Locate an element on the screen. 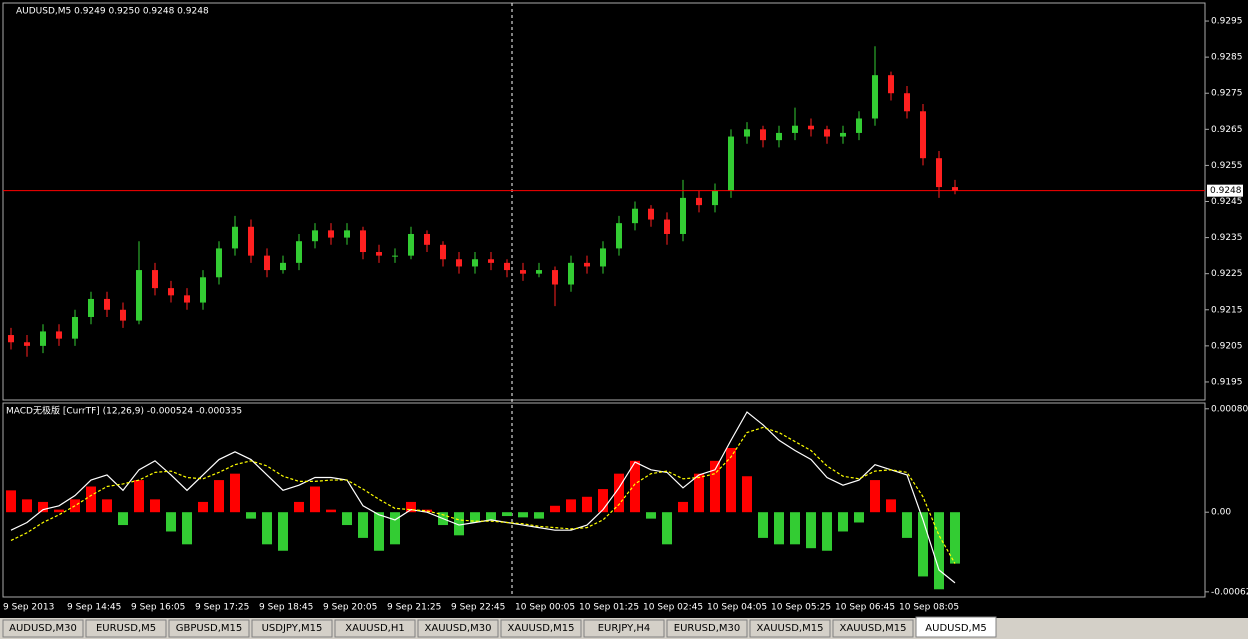  x-tick-label: 9 Sep 2013 is located at coordinates (28, 608).